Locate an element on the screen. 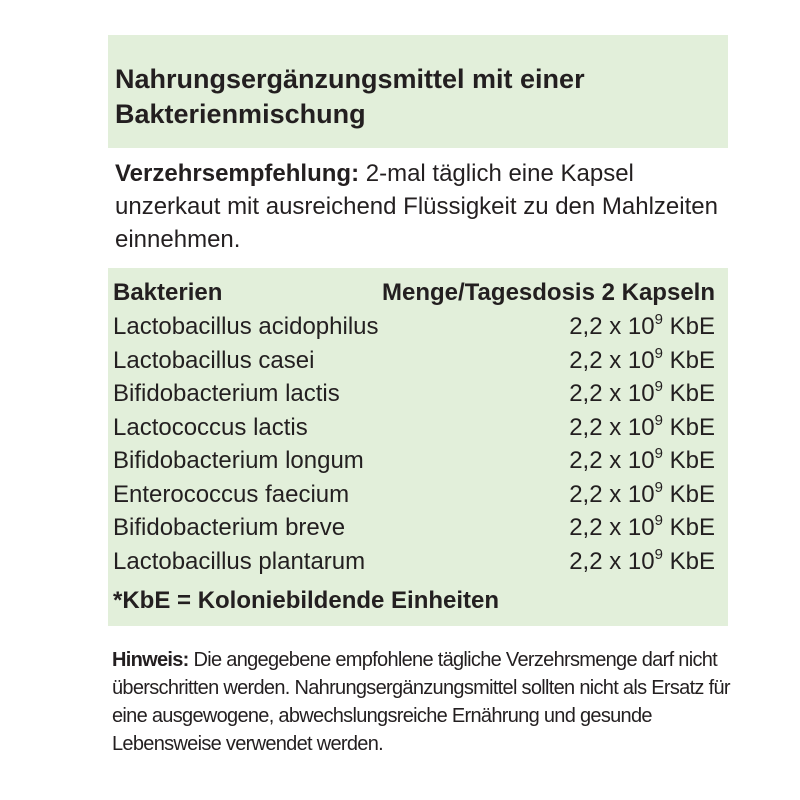 The image size is (800, 800). table-row: Bifidobacterium lactis 2,2 x 109 KbE is located at coordinates (414, 393).